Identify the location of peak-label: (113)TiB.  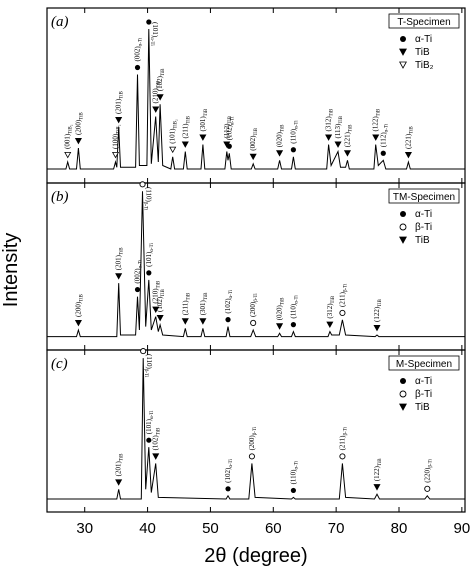
(339, 126).